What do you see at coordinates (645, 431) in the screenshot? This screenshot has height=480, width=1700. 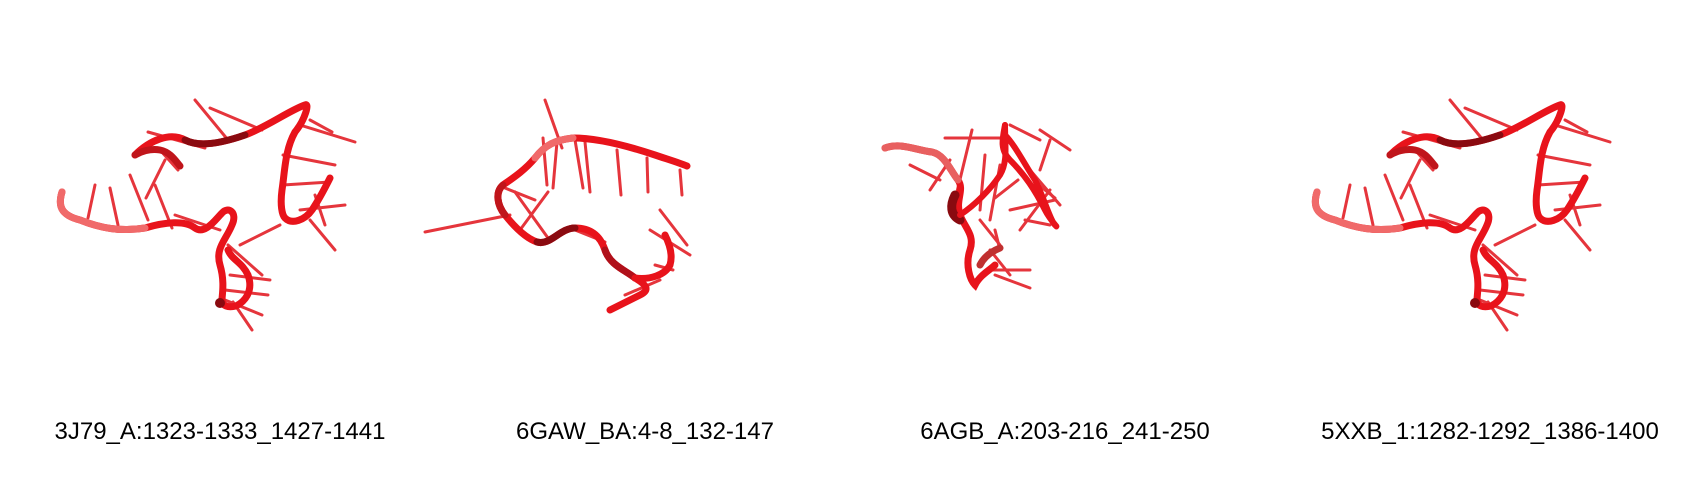 I see `structure-label: 6GAW_BA:4-8_132-147` at bounding box center [645, 431].